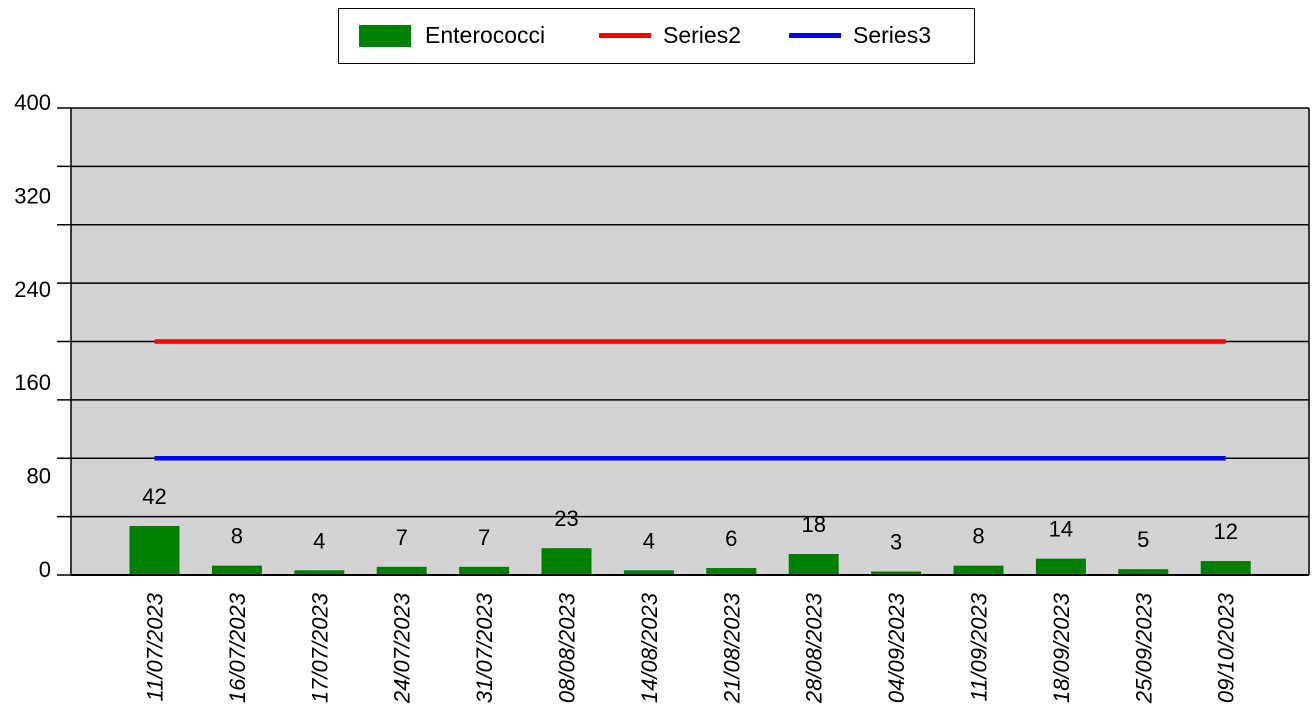 This screenshot has width=1314, height=728. What do you see at coordinates (32, 289) in the screenshot?
I see `y-tick-label: 240` at bounding box center [32, 289].